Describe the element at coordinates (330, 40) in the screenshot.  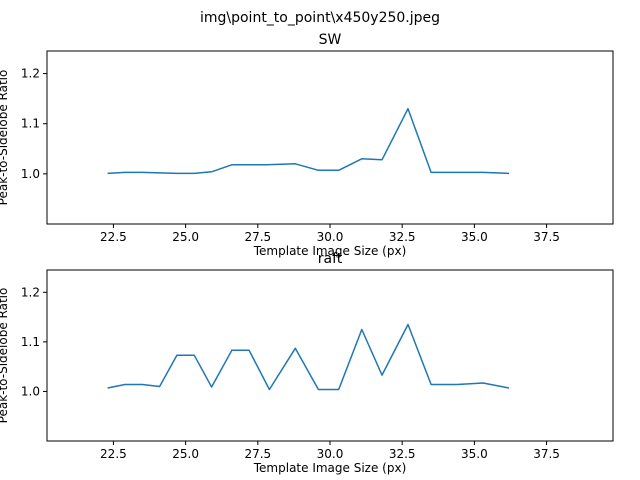
I see `axes-title: SW` at that location.